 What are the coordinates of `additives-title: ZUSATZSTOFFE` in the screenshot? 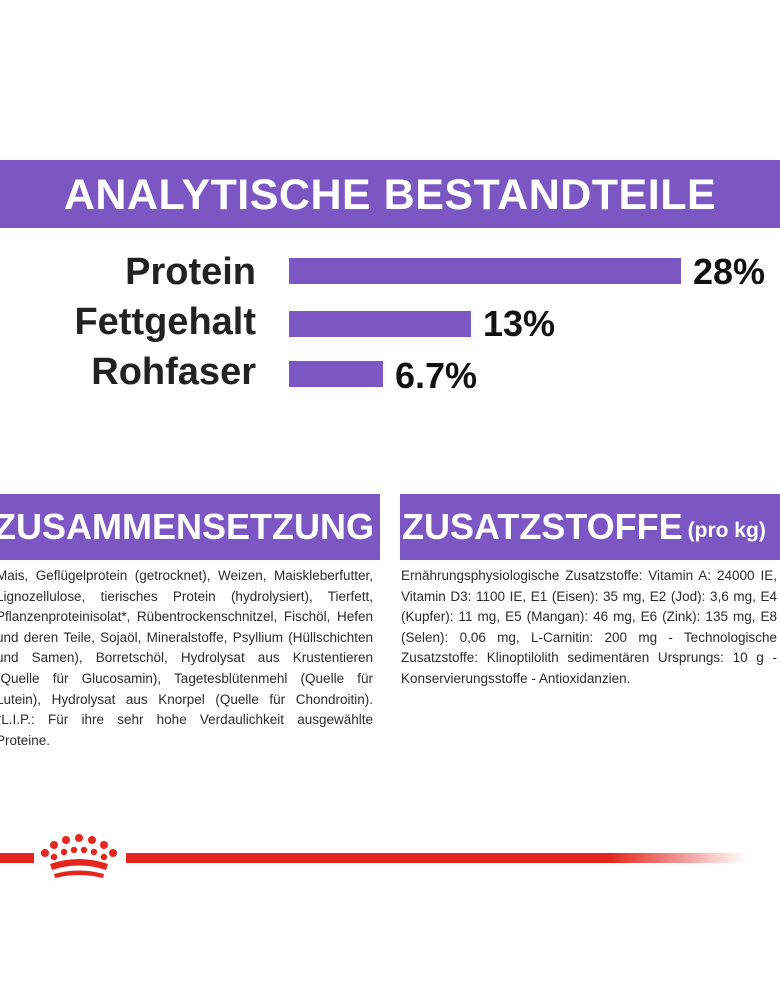 It's located at (542, 526).